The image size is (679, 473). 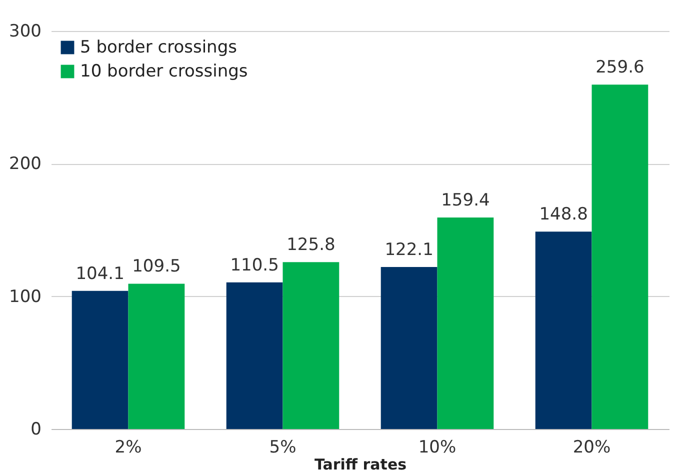 What do you see at coordinates (591, 448) in the screenshot?
I see `x-tick-label: 20%` at bounding box center [591, 448].